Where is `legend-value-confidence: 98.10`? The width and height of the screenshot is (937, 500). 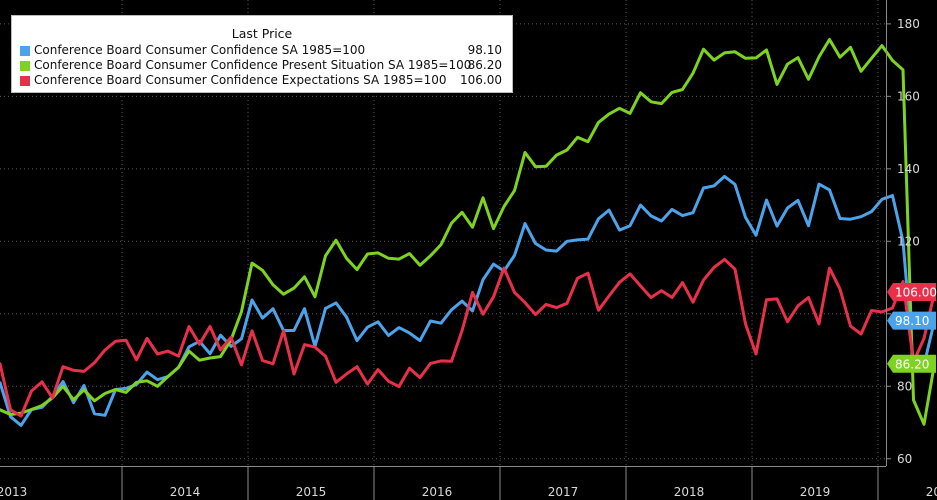 legend-value-confidence: 98.10 is located at coordinates (484, 50).